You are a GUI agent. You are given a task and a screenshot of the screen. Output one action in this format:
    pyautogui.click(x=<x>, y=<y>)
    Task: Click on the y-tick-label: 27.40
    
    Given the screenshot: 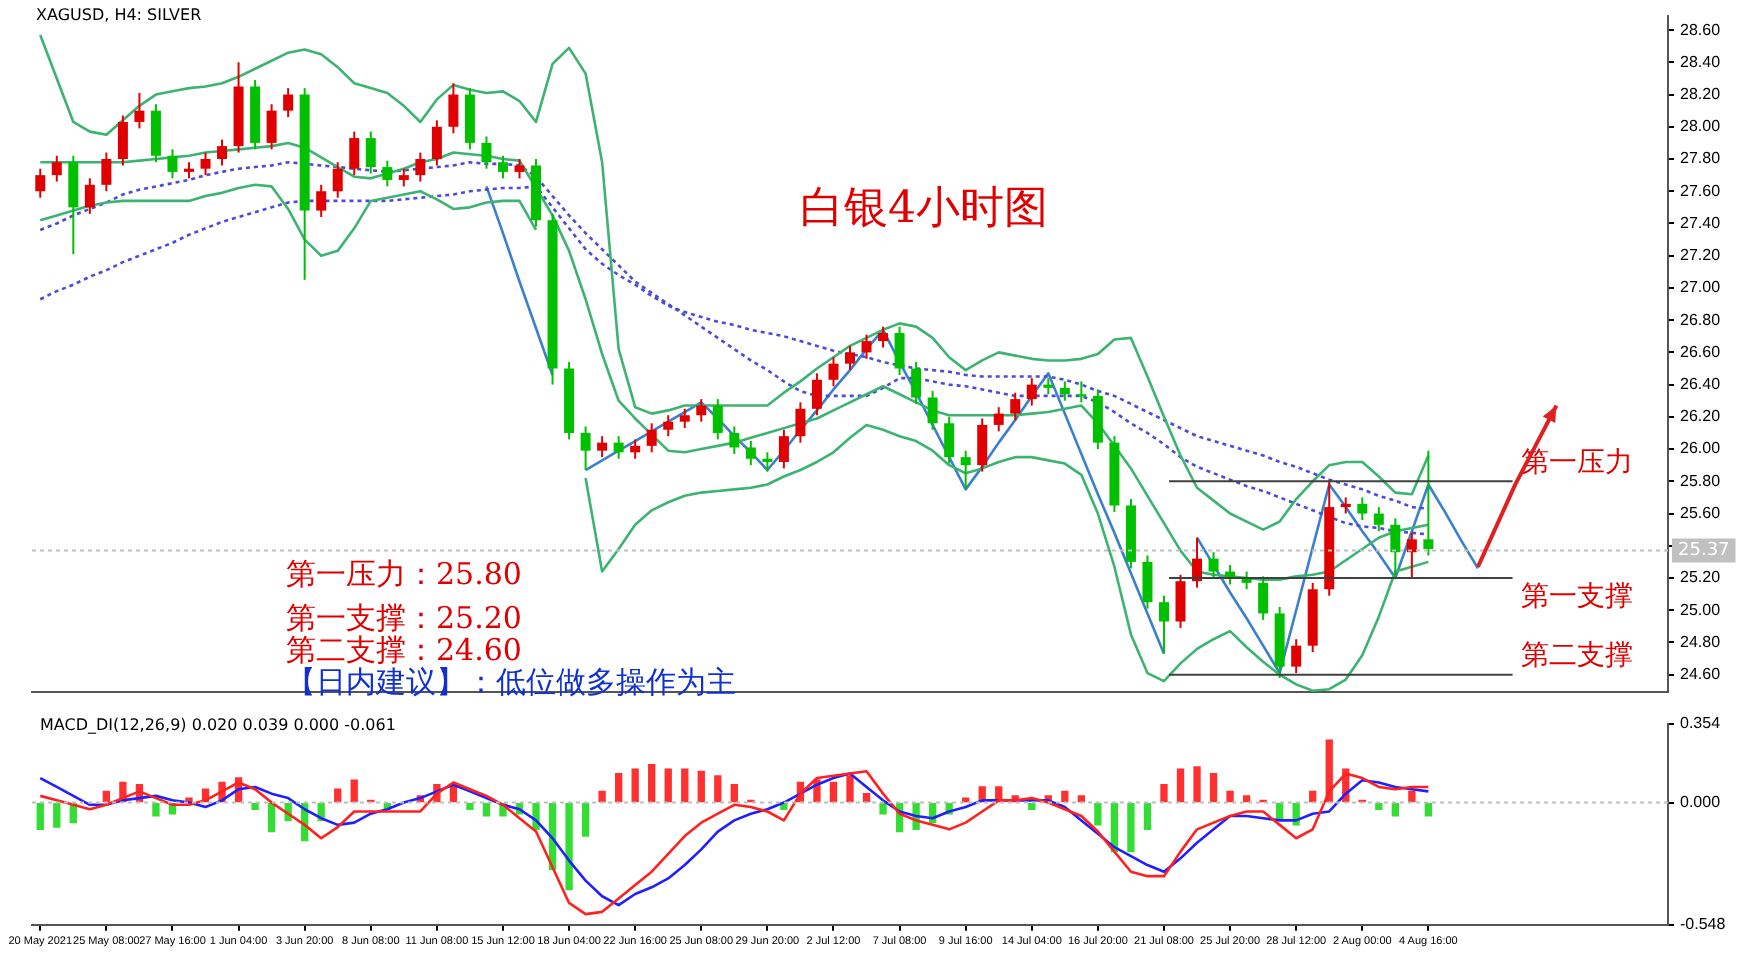 What is the action you would take?
    pyautogui.click(x=1701, y=222)
    